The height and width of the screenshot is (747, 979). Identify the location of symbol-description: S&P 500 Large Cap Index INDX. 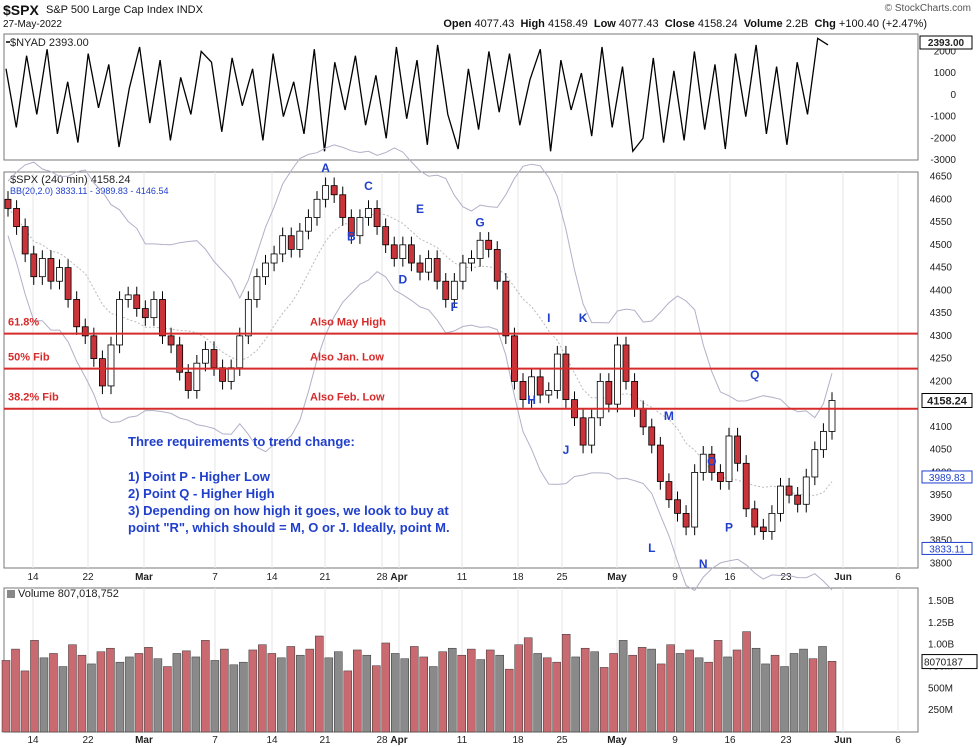
(124, 10).